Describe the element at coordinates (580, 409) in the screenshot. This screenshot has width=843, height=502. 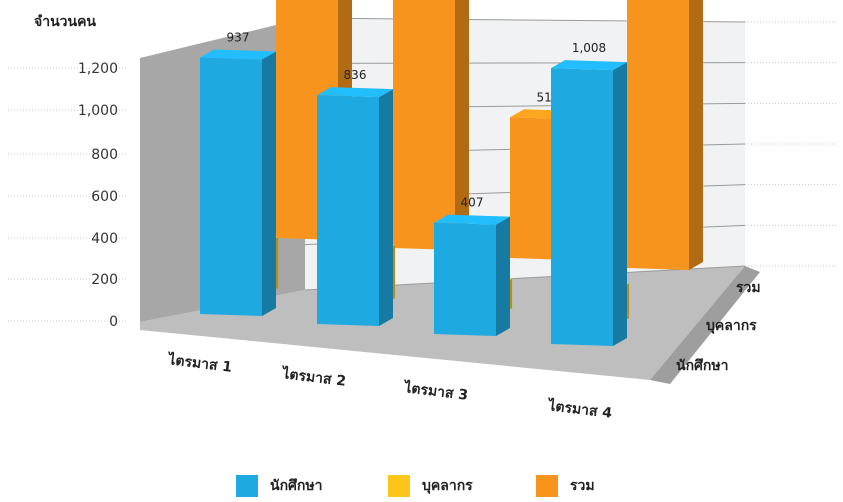
I see `x-category-label: ไตรมาส 4` at that location.